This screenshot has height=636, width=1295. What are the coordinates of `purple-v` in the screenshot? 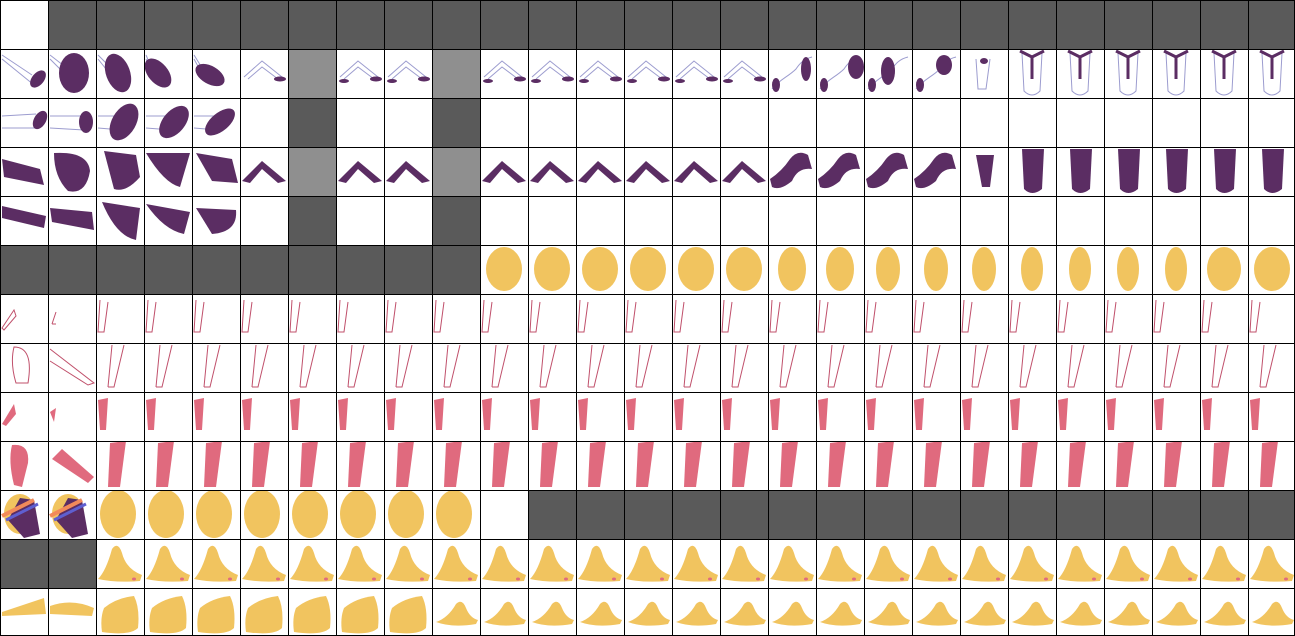 It's located at (1080, 64).